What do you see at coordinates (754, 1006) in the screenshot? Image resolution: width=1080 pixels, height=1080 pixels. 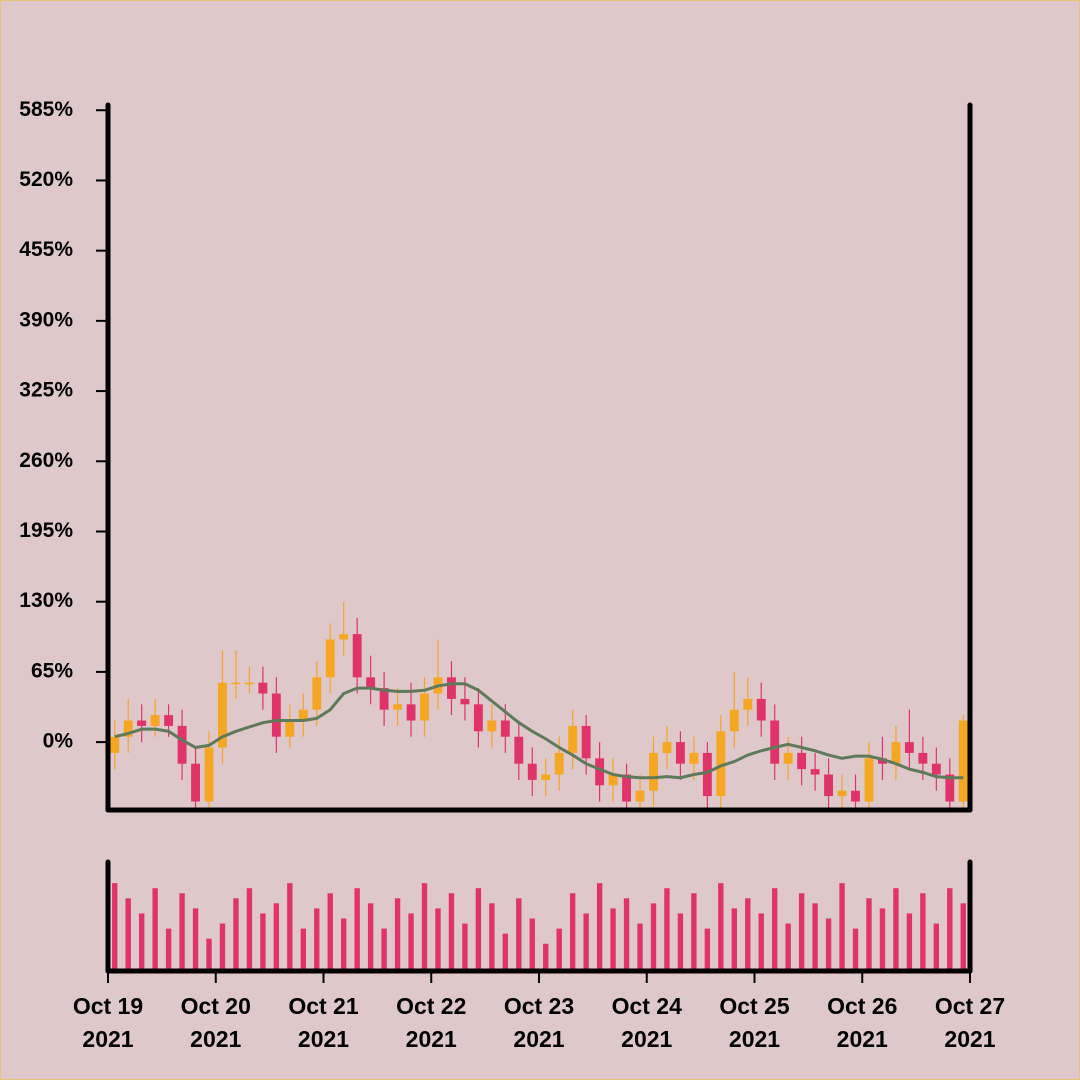 I see `x-tick-label: Oct 25` at bounding box center [754, 1006].